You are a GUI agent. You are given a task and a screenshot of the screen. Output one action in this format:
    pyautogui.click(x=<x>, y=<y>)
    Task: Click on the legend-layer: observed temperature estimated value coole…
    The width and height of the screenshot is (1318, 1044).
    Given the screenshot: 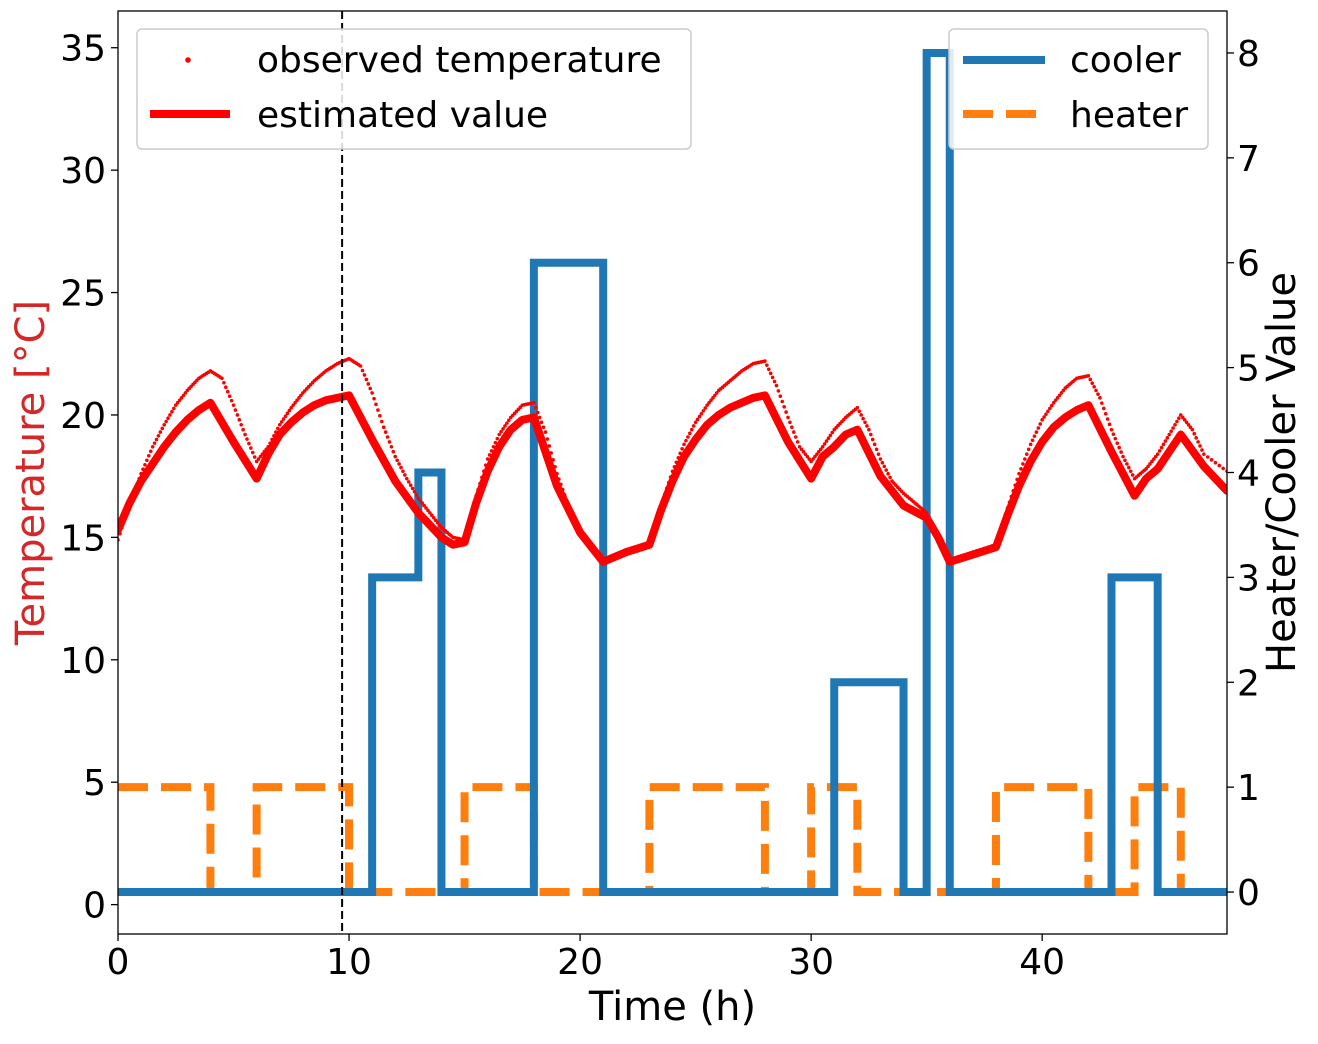 What is the action you would take?
    pyautogui.click(x=672, y=89)
    